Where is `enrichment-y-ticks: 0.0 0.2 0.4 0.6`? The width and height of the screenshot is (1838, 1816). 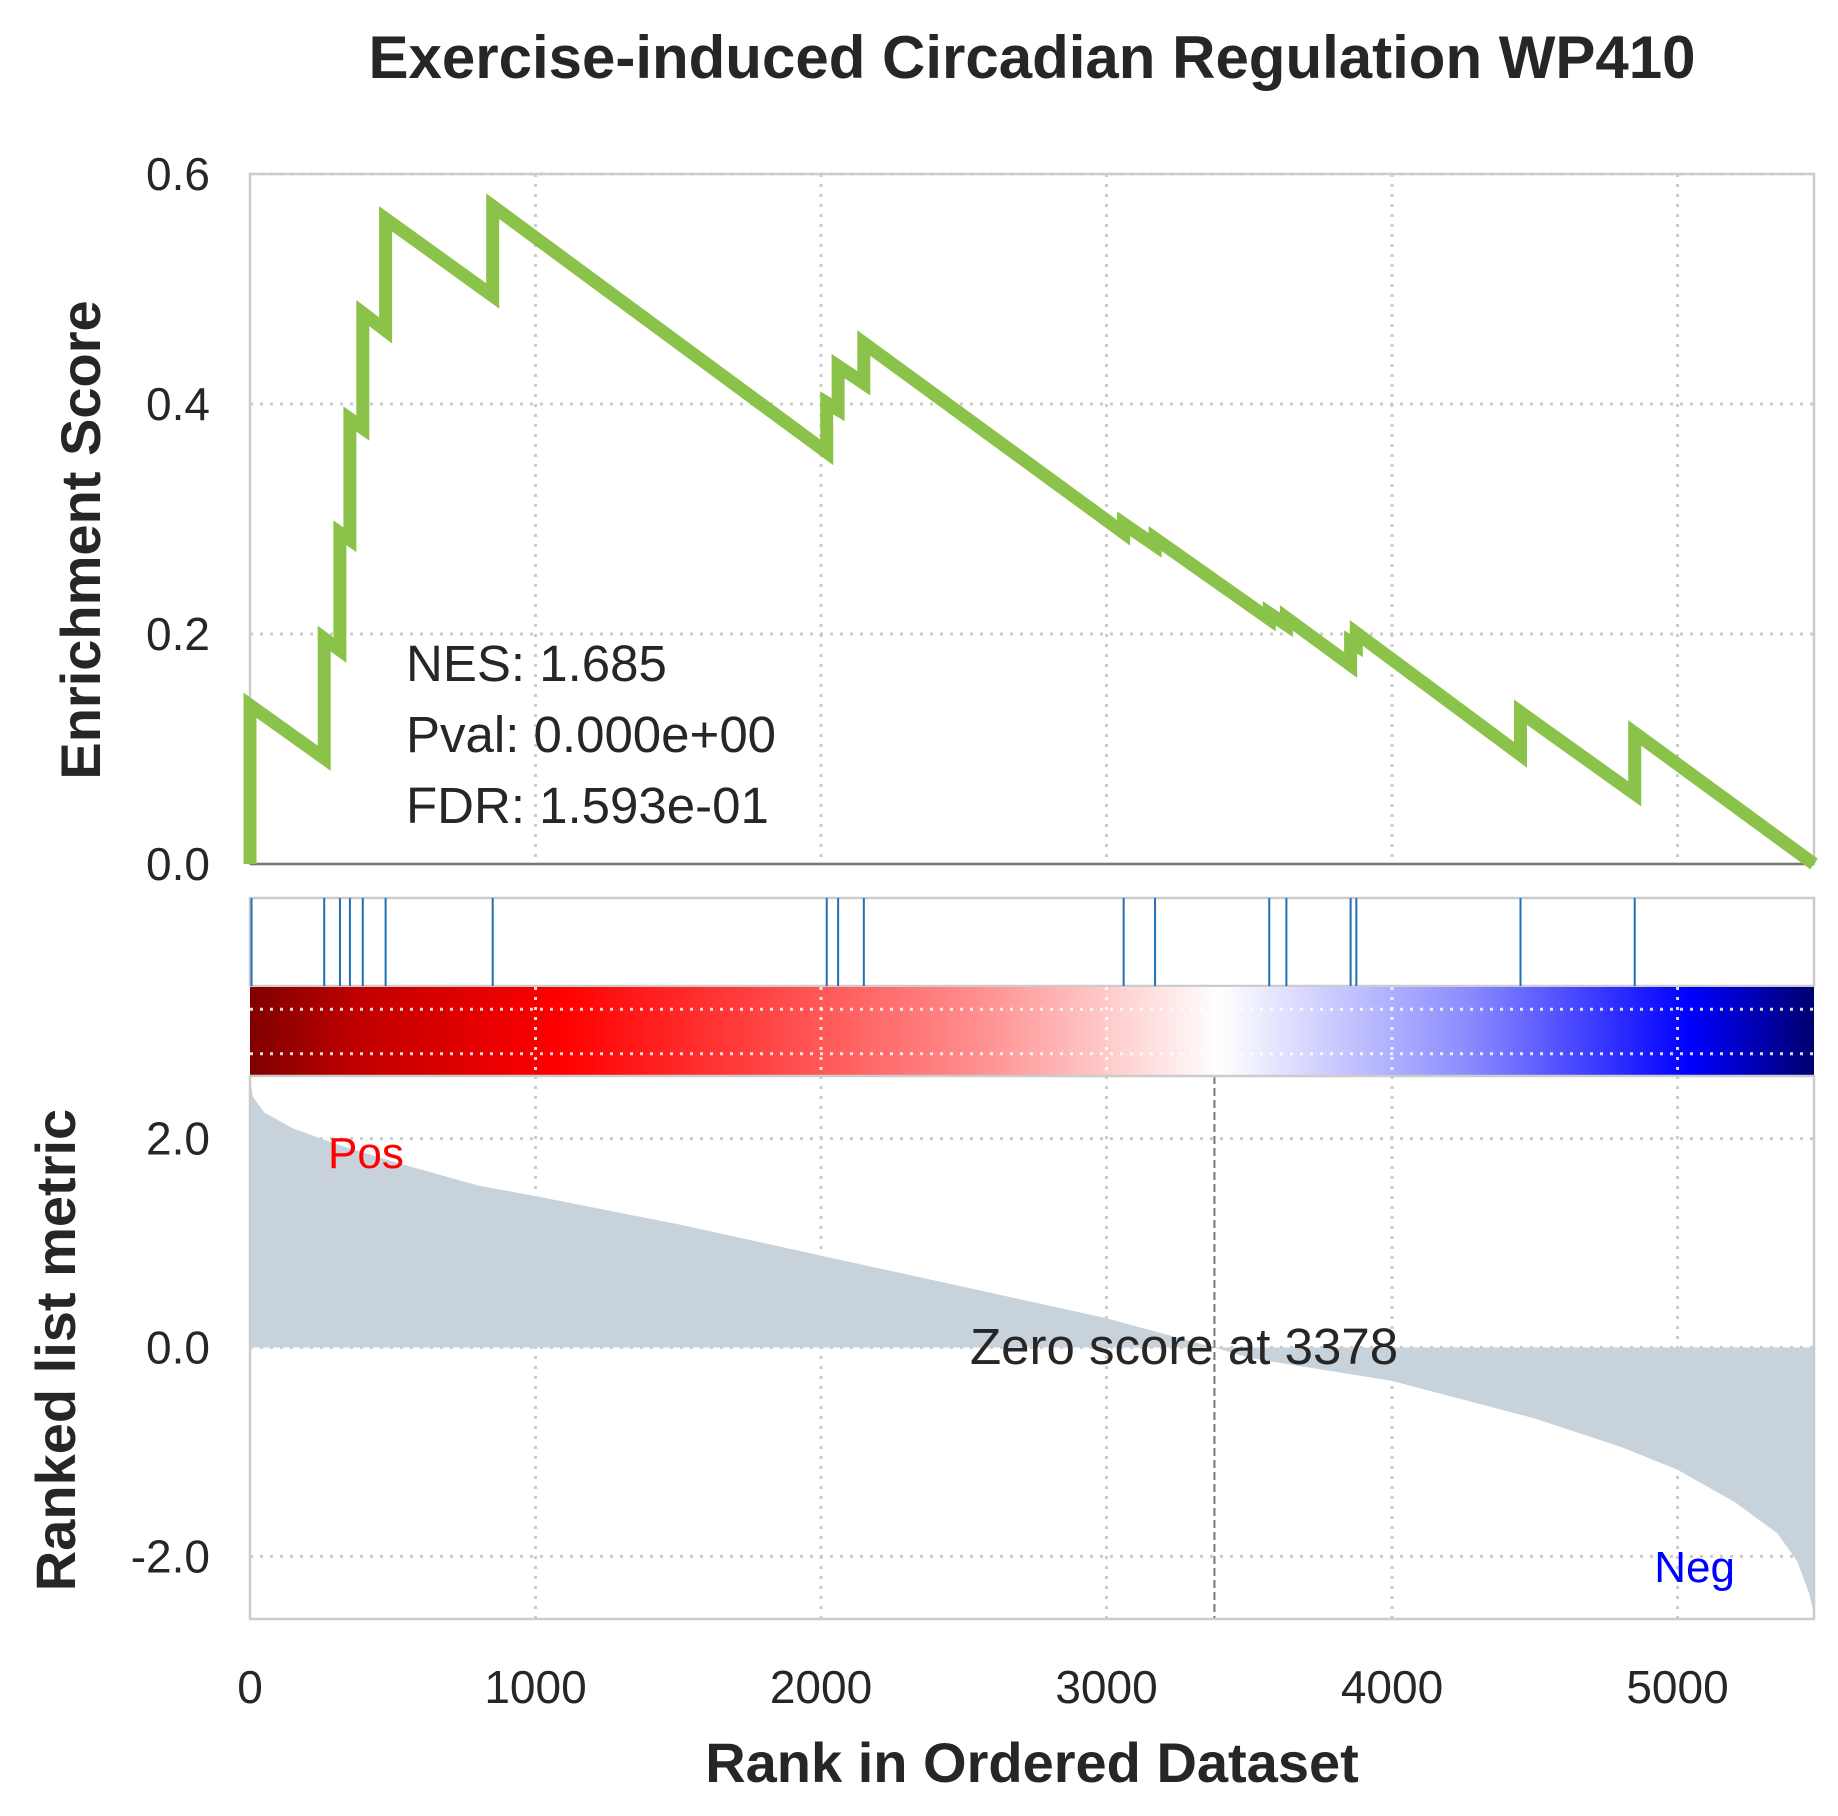 enrichment-y-ticks: 0.0 0.2 0.4 0.6 is located at coordinates (178, 519).